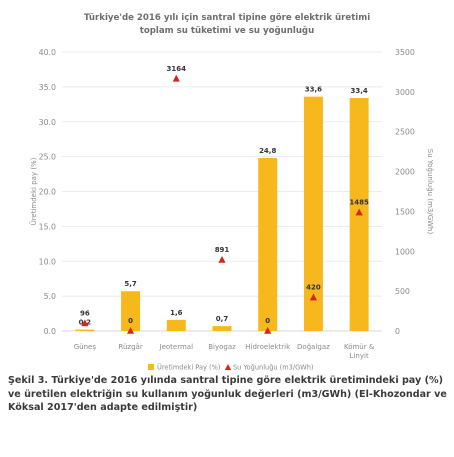  What do you see at coordinates (176, 347) in the screenshot?
I see `x-tick-label: Jeotermal` at bounding box center [176, 347].